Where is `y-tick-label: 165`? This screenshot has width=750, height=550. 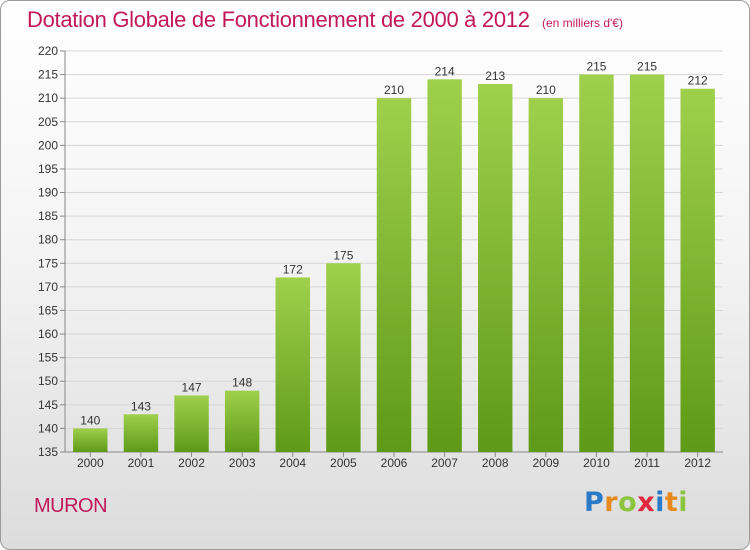
y-tick-label: 165 is located at coordinates (48, 310).